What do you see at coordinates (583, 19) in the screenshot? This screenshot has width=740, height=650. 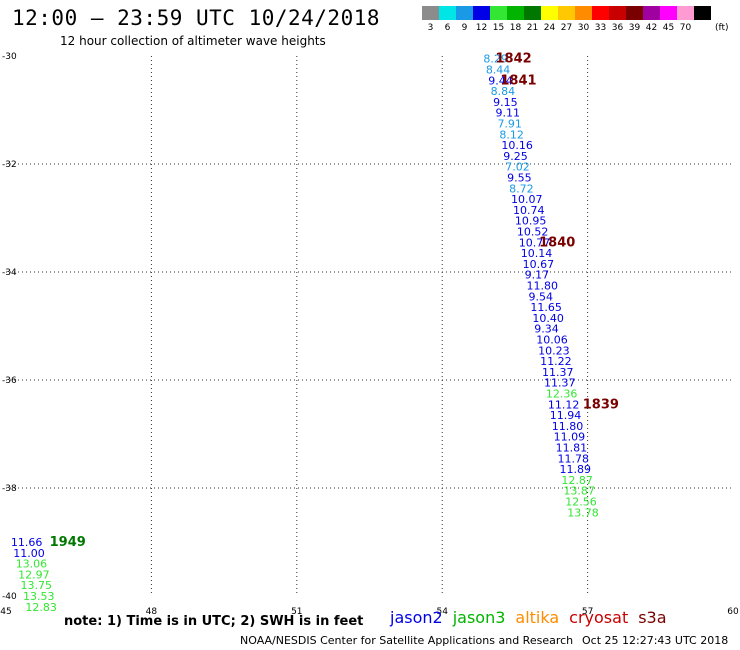 I see `color-scale-swatch: 30` at bounding box center [583, 19].